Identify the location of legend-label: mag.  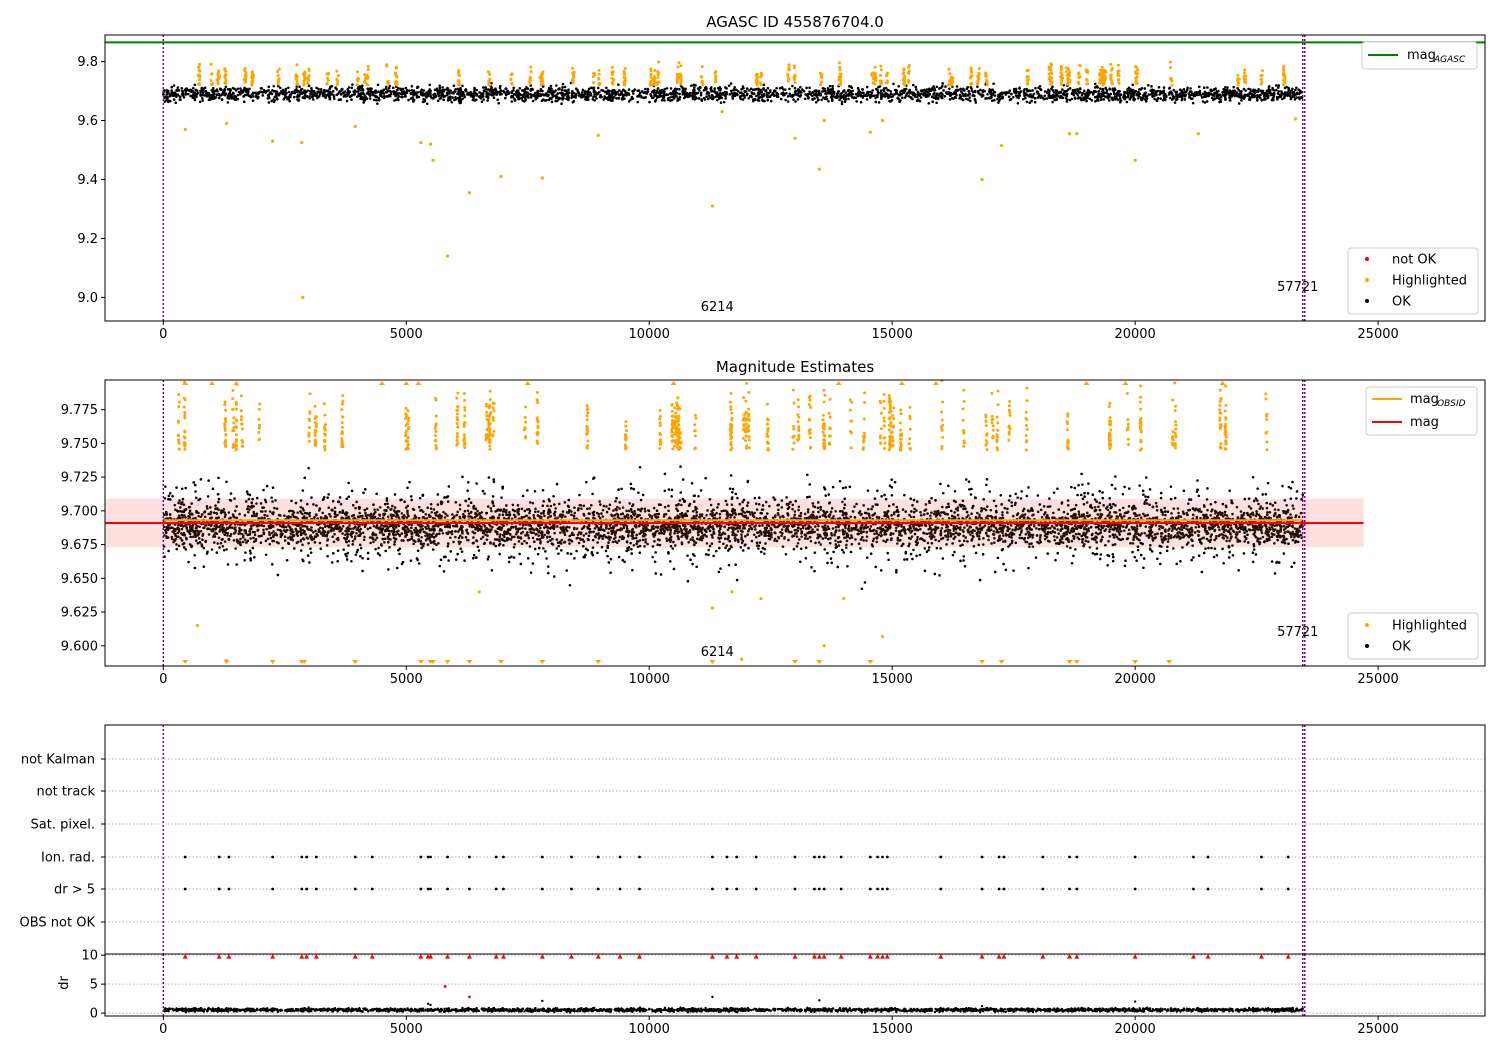
(1421, 55).